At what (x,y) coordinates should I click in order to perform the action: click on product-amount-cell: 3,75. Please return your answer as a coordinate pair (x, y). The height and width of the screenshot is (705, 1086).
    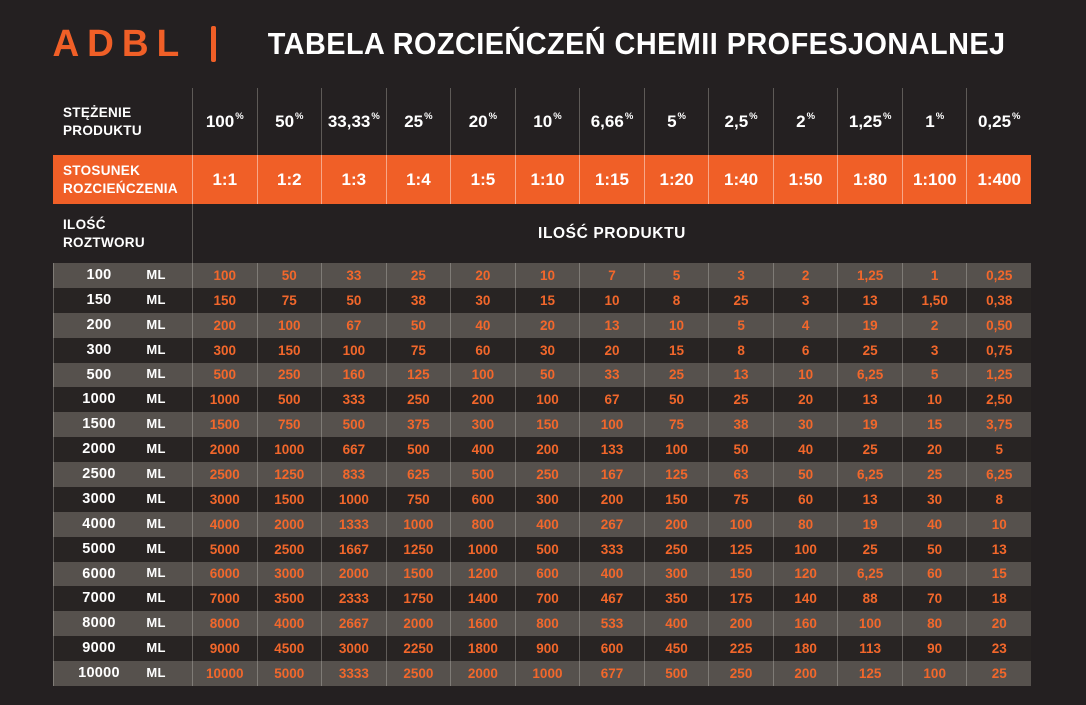
    Looking at the image, I should click on (998, 425).